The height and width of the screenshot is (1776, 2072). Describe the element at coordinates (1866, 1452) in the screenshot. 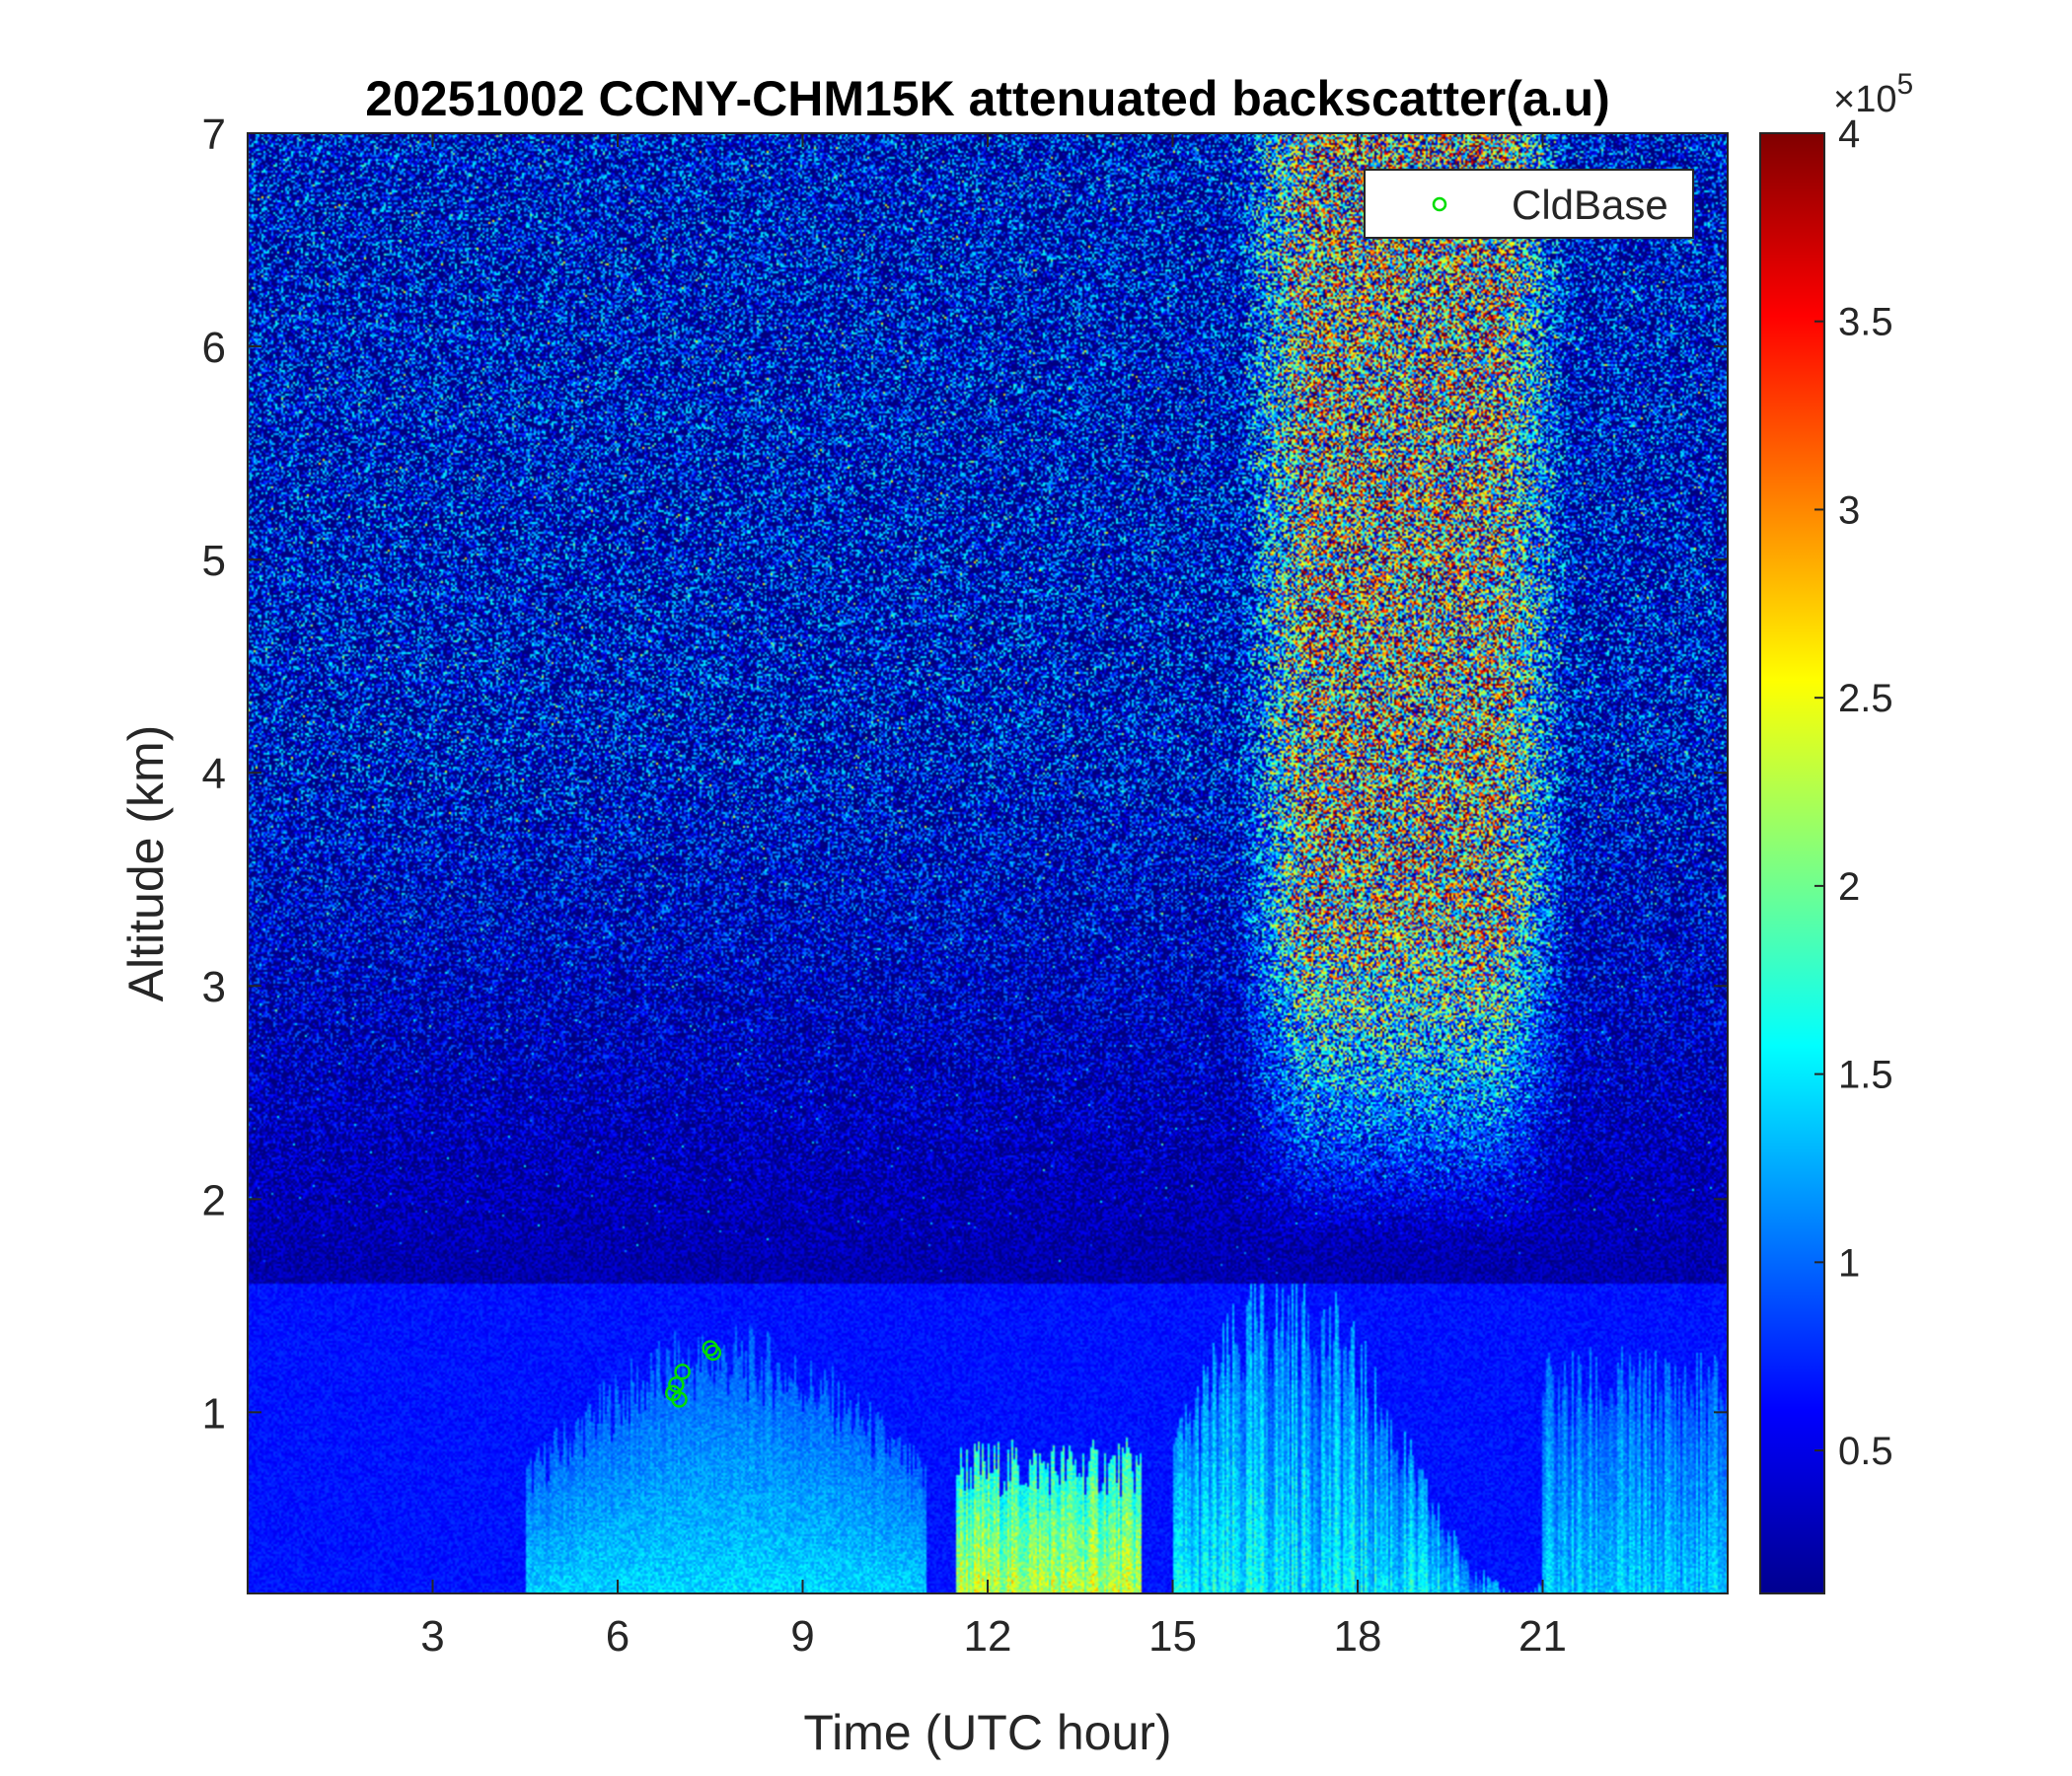

I see `colorbar-tick-label-0.5: 0.5` at that location.